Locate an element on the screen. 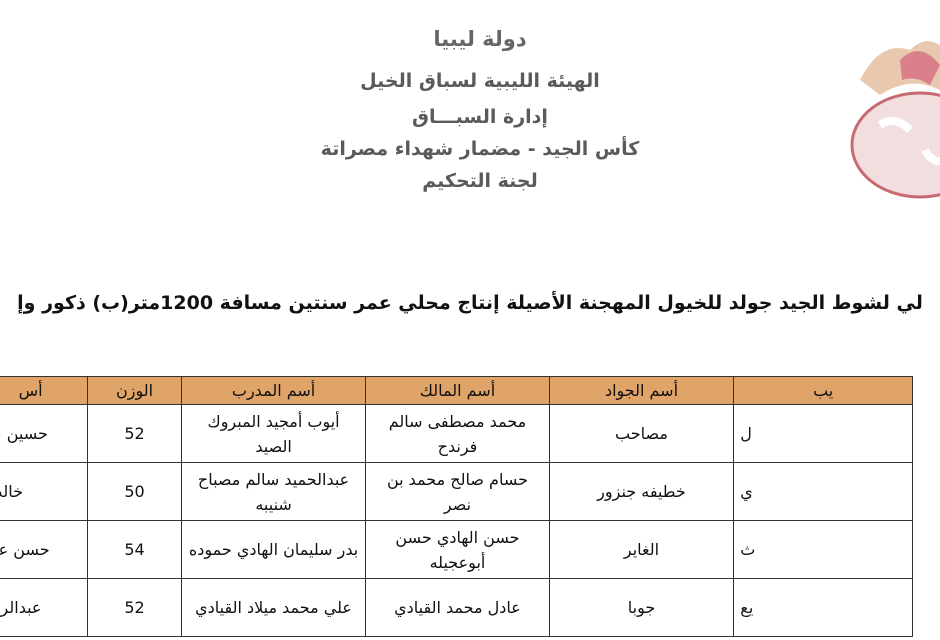 The width and height of the screenshot is (940, 640). table-cell: مصاحب is located at coordinates (641, 433).